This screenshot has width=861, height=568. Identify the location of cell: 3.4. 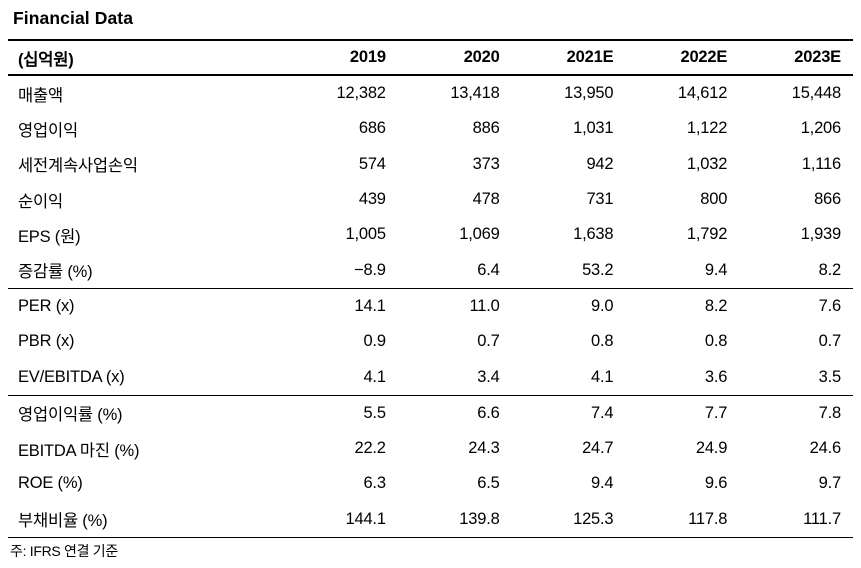
(488, 376).